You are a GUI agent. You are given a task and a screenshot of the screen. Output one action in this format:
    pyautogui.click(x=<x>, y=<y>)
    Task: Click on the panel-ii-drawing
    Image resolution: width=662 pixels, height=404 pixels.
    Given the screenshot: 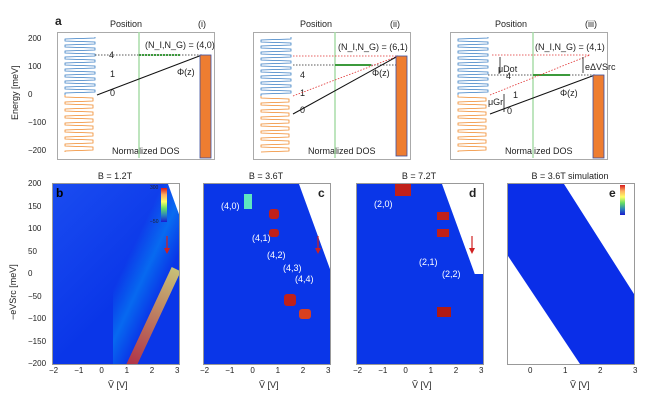 What is the action you would take?
    pyautogui.click(x=334, y=95)
    